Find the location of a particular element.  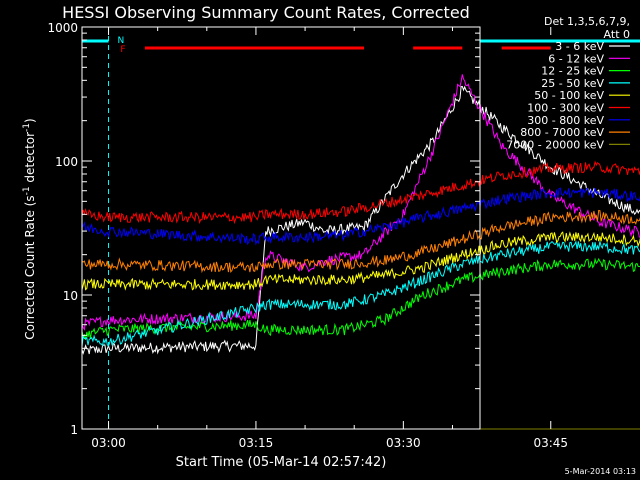

legend-label-7: 800 - 7000 keV is located at coordinates (562, 132).